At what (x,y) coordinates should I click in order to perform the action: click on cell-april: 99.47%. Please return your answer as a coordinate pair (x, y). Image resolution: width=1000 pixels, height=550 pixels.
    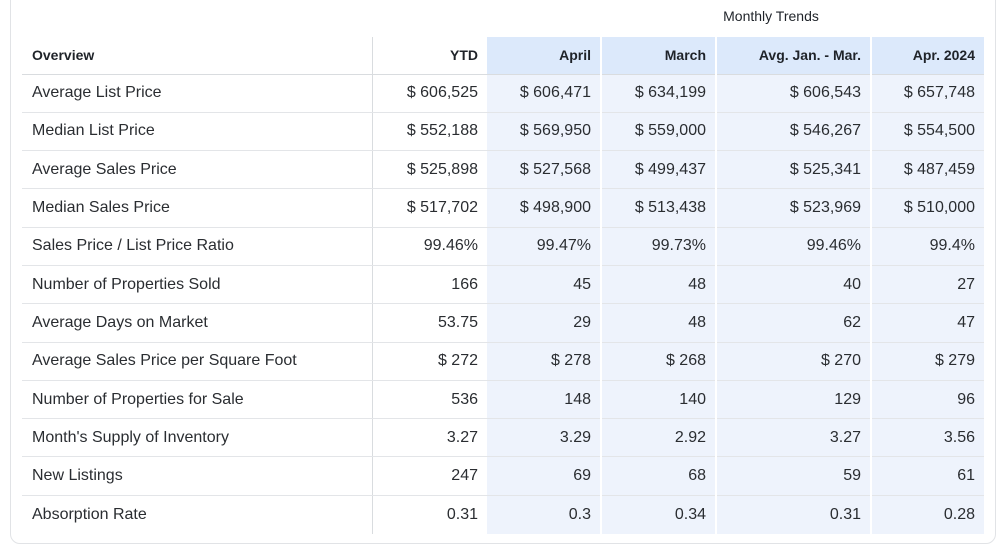
    Looking at the image, I should click on (544, 246).